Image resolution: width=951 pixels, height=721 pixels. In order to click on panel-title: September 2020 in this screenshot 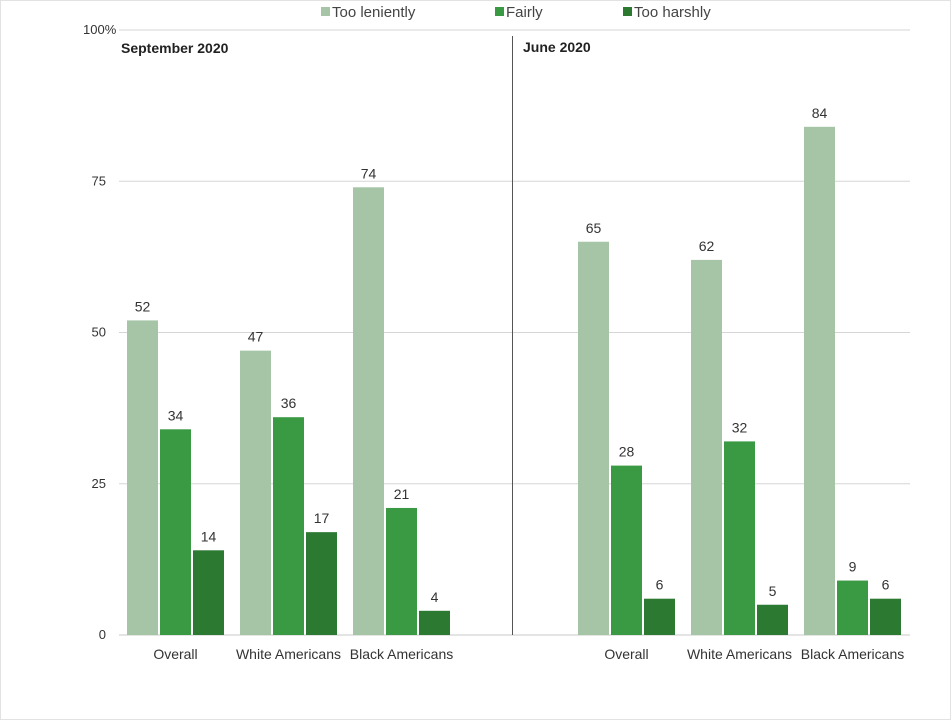, I will do `click(175, 48)`.